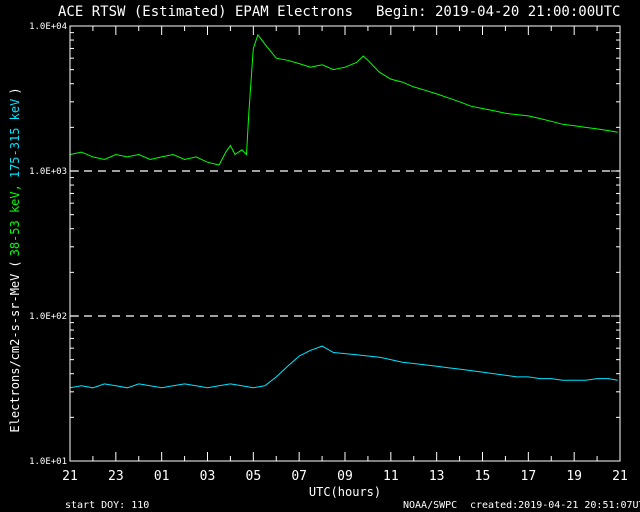 The width and height of the screenshot is (640, 512). What do you see at coordinates (107, 505) in the screenshot?
I see `start-doy-label: start DOY: 110` at bounding box center [107, 505].